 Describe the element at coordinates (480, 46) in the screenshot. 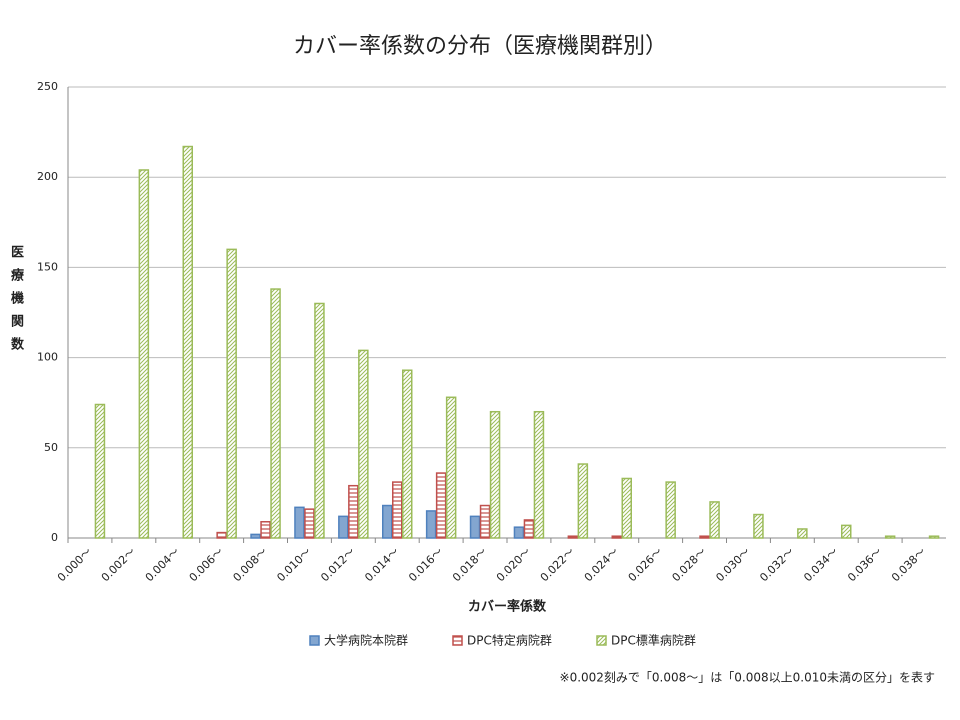

I see `chart-title: カバー率係数の分布（医療機関群別）` at that location.